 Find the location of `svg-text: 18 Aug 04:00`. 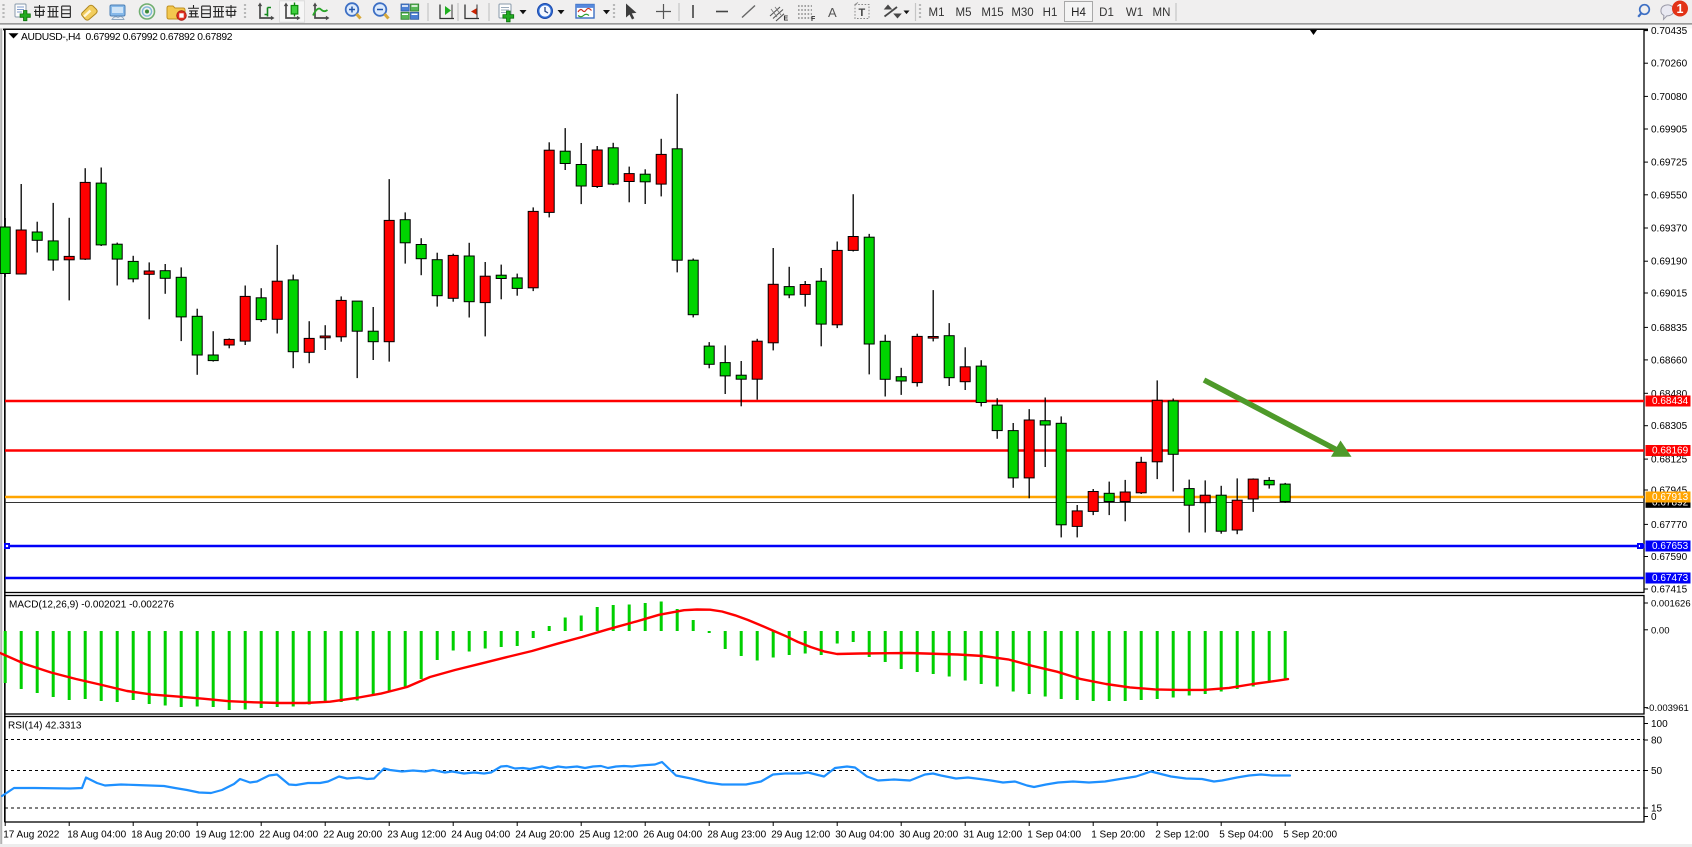

svg-text: 18 Aug 04:00 is located at coordinates (96, 835).